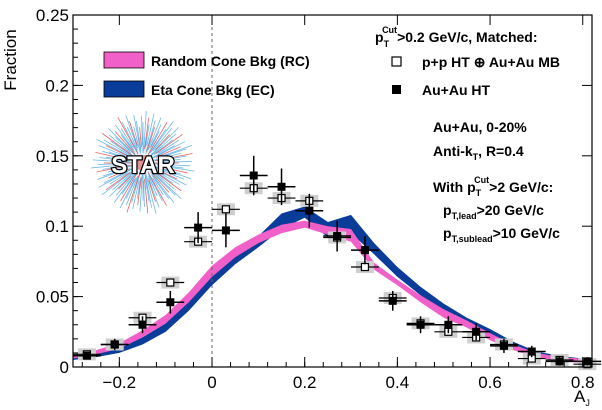 This screenshot has height=410, width=602. What do you see at coordinates (211, 382) in the screenshot?
I see `x-tick-label: 0` at bounding box center [211, 382].